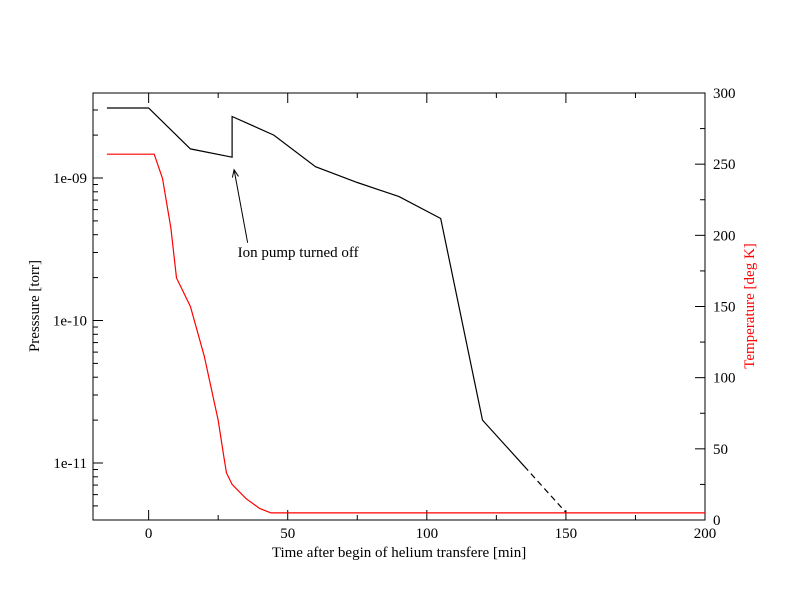  What do you see at coordinates (287, 534) in the screenshot?
I see `x-tick-label: 50` at bounding box center [287, 534].